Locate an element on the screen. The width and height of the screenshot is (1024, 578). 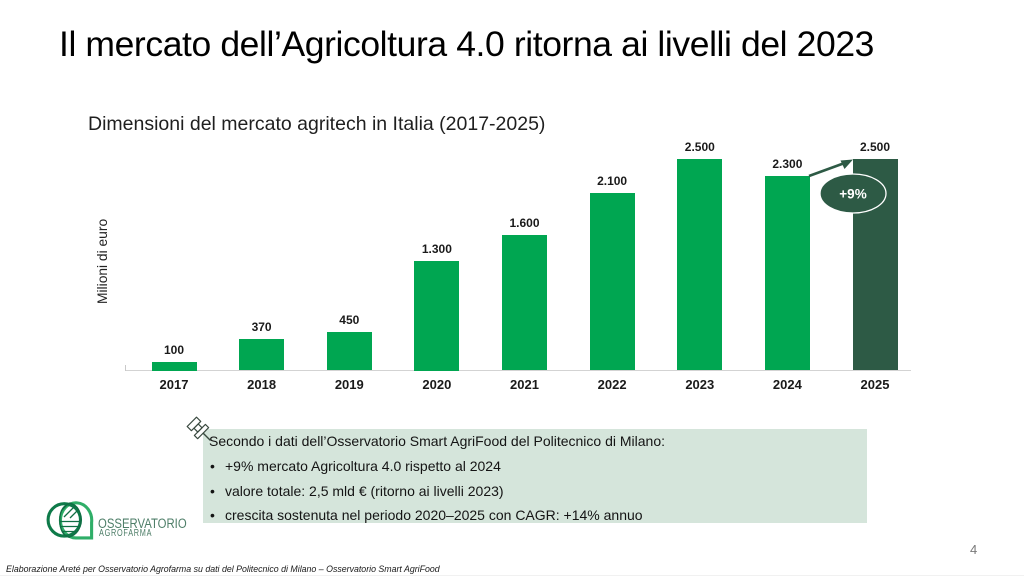
svg-text: +9% is located at coordinates (852, 194).